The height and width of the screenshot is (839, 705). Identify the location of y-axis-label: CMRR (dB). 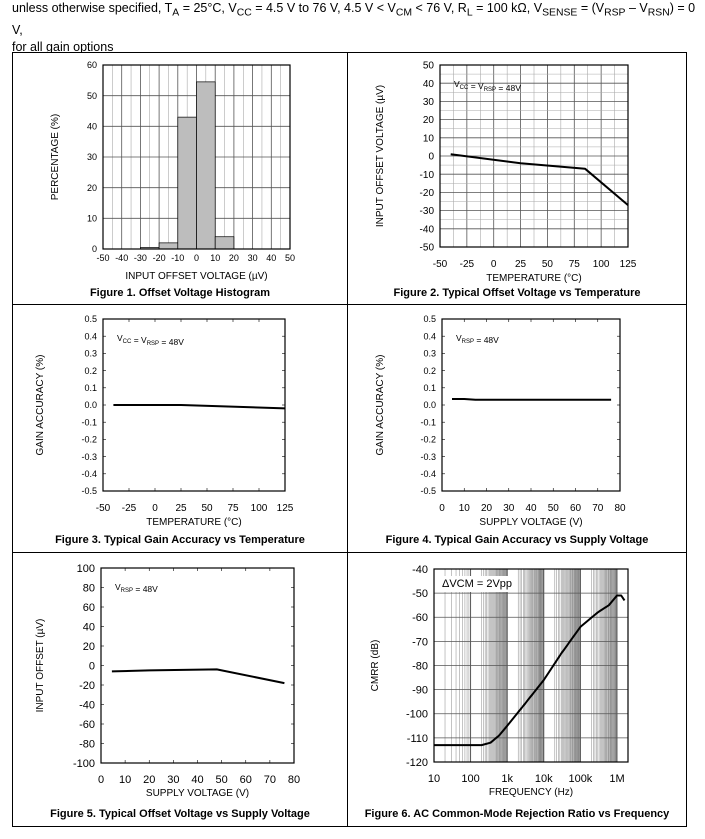
(375, 666).